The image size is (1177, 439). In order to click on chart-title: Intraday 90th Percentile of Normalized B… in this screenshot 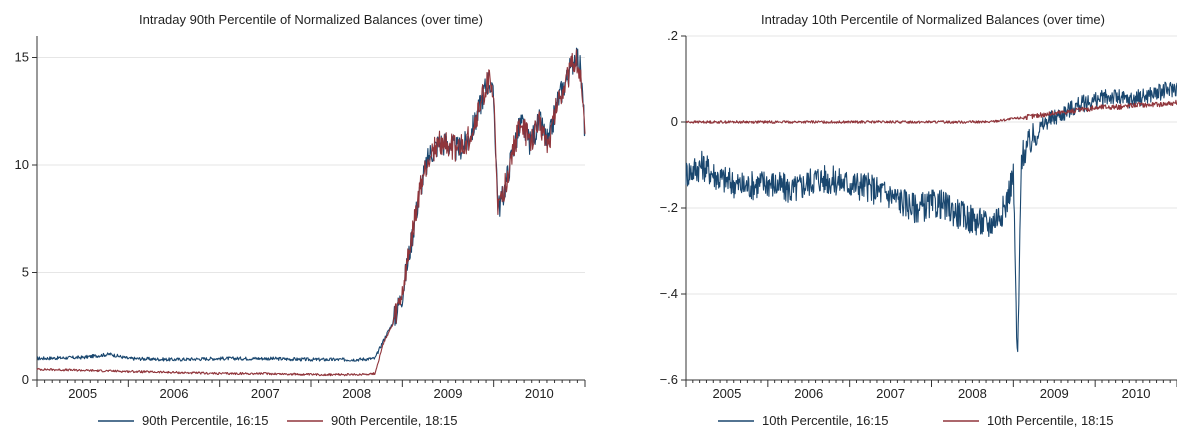, I will do `click(311, 19)`.